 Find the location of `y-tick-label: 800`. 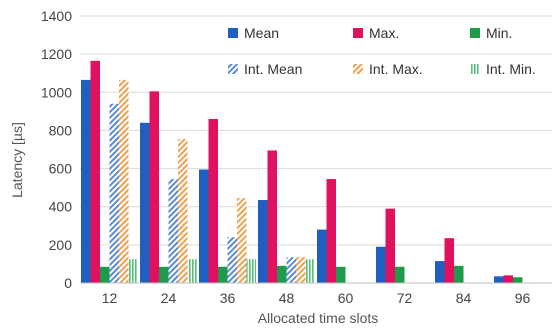

y-tick-label: 800 is located at coordinates (61, 130).